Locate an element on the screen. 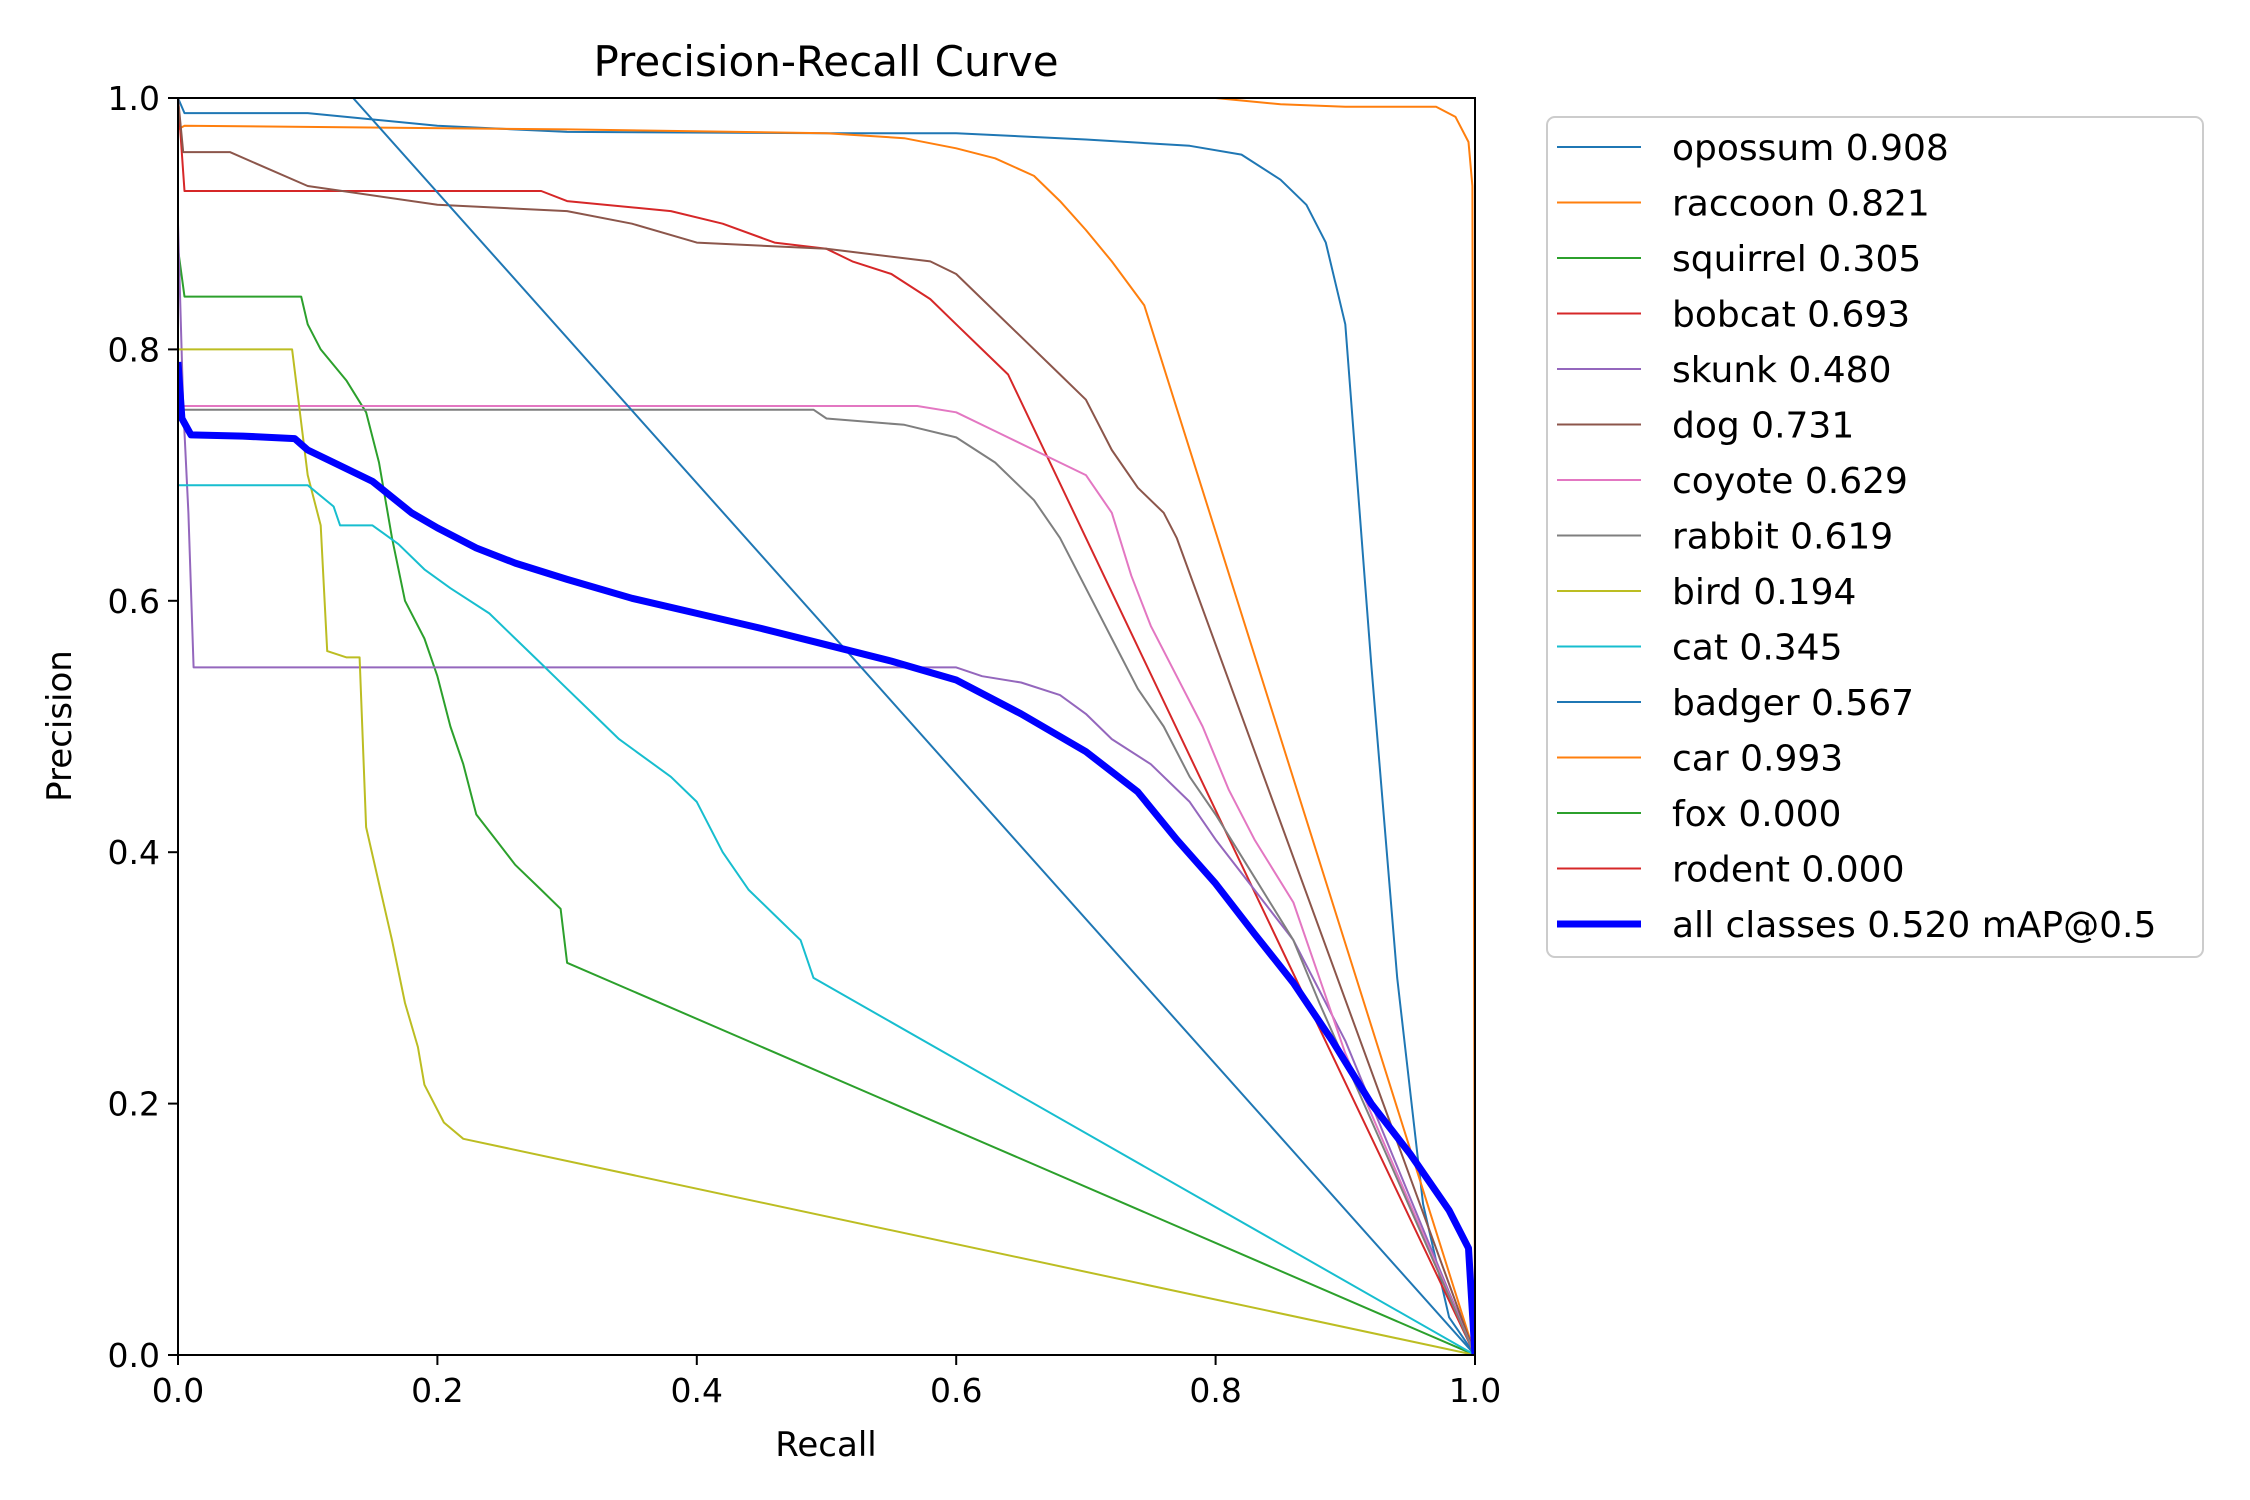 The width and height of the screenshot is (2250, 1500). y-tick-label: 1.0 is located at coordinates (134, 98).